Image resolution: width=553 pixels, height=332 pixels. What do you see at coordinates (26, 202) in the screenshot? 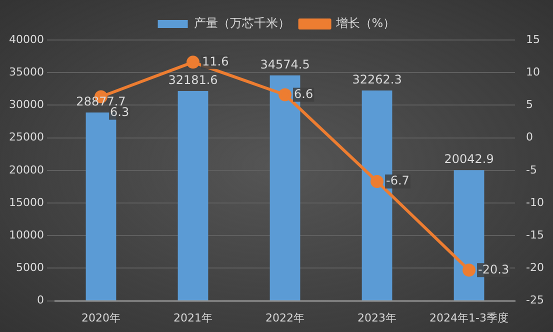
I see `y-tick-label: 15000` at bounding box center [26, 202].